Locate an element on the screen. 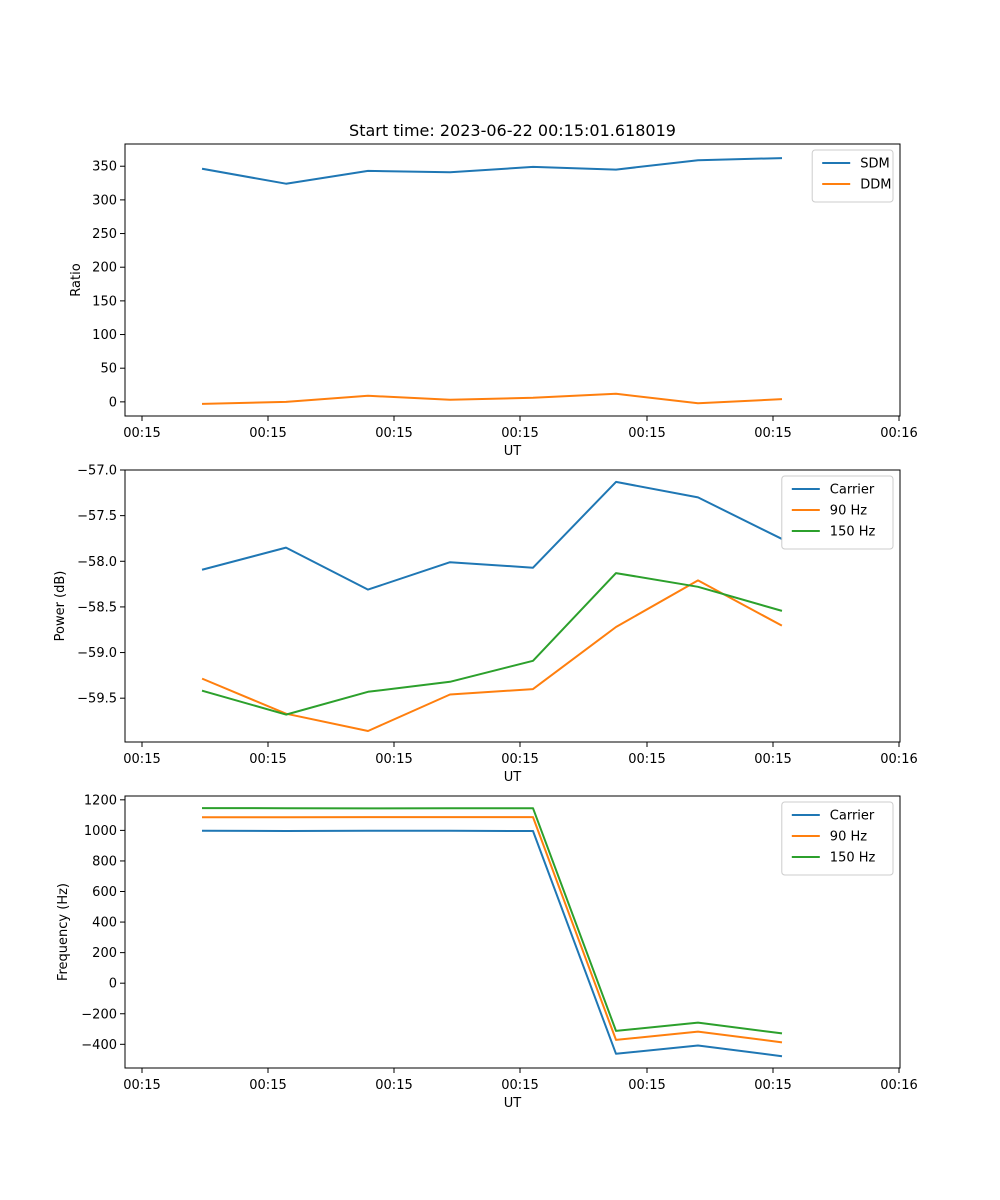  y-axis-label: Power (dB) is located at coordinates (60, 606).